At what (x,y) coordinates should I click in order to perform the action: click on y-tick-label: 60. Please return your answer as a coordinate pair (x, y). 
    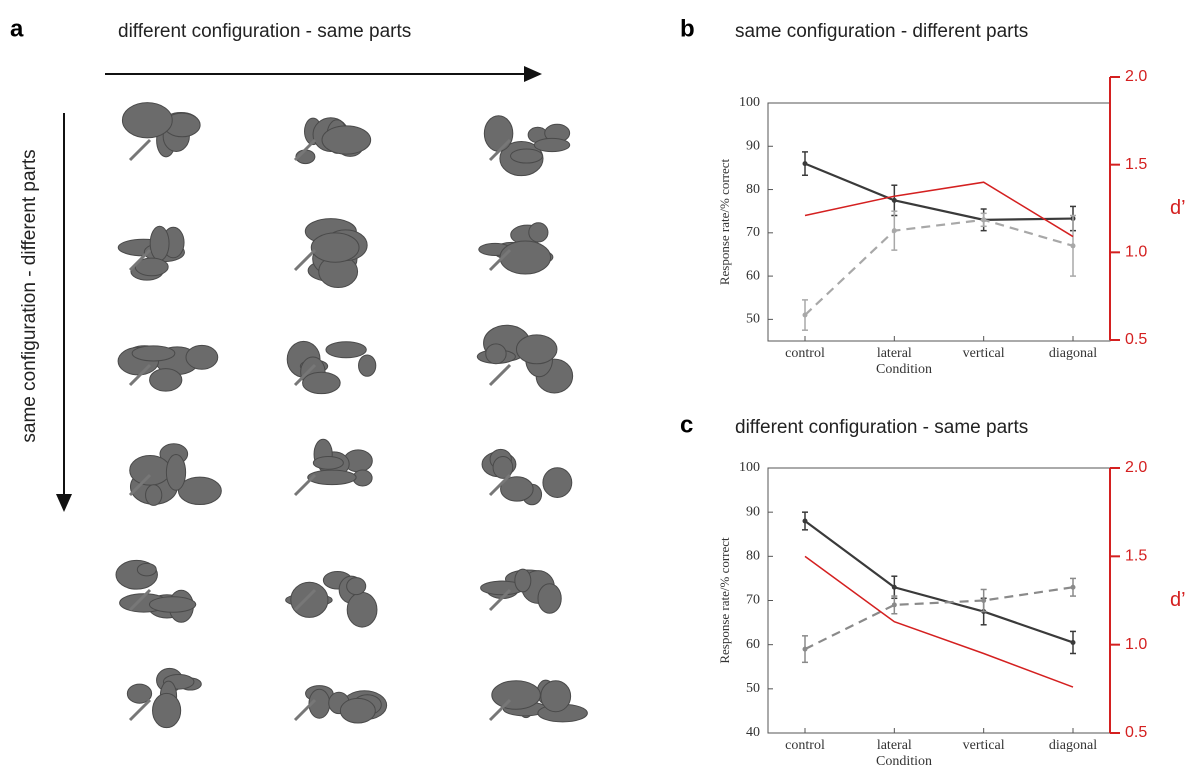
    Looking at the image, I should click on (753, 275).